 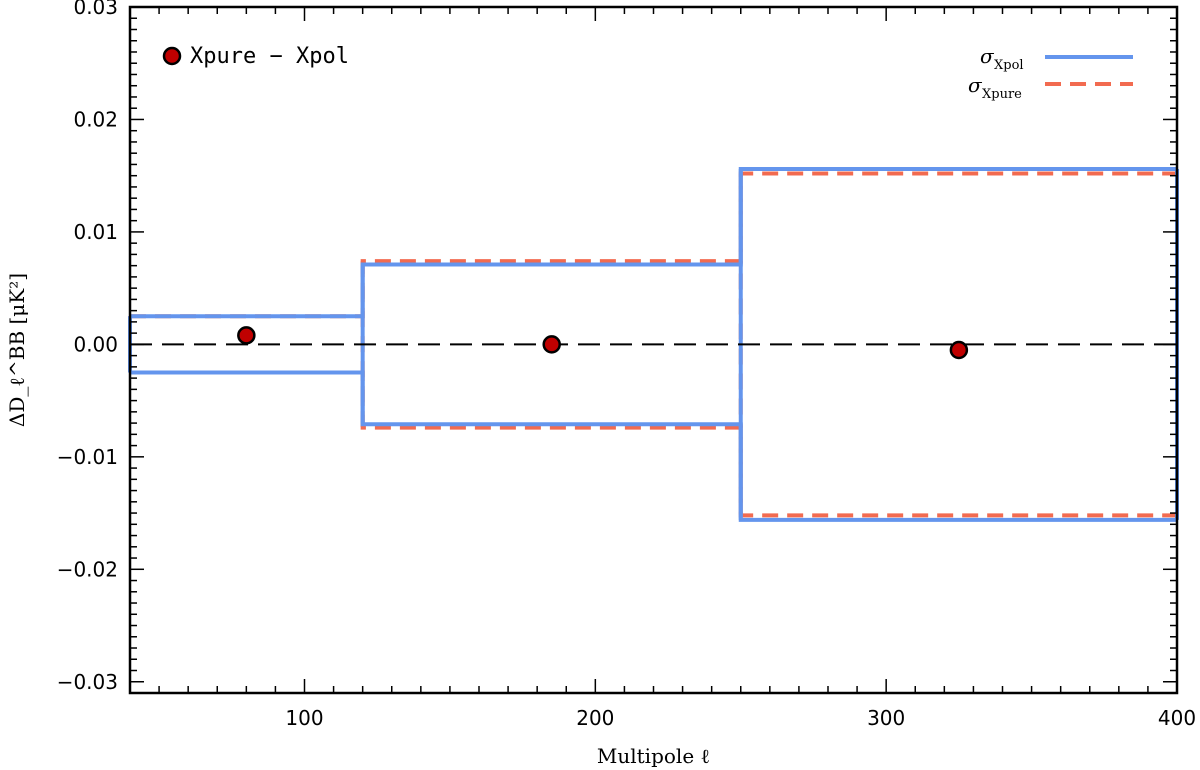 What do you see at coordinates (95, 9) in the screenshot?
I see `y-tick-label: 0.03` at bounding box center [95, 9].